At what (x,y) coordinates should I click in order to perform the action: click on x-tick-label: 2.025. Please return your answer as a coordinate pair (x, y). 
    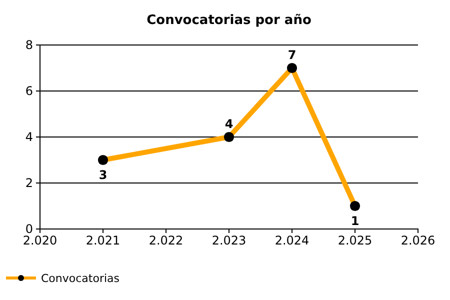
    Looking at the image, I should click on (355, 241).